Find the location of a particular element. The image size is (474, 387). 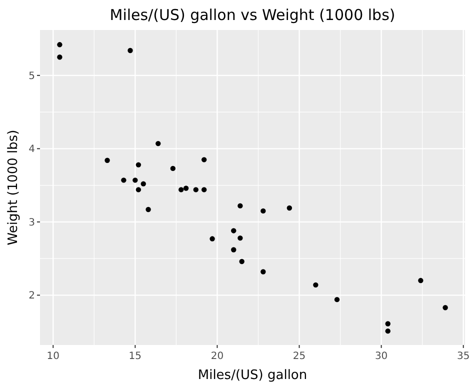

y-tick-label: 5 is located at coordinates (31, 76).